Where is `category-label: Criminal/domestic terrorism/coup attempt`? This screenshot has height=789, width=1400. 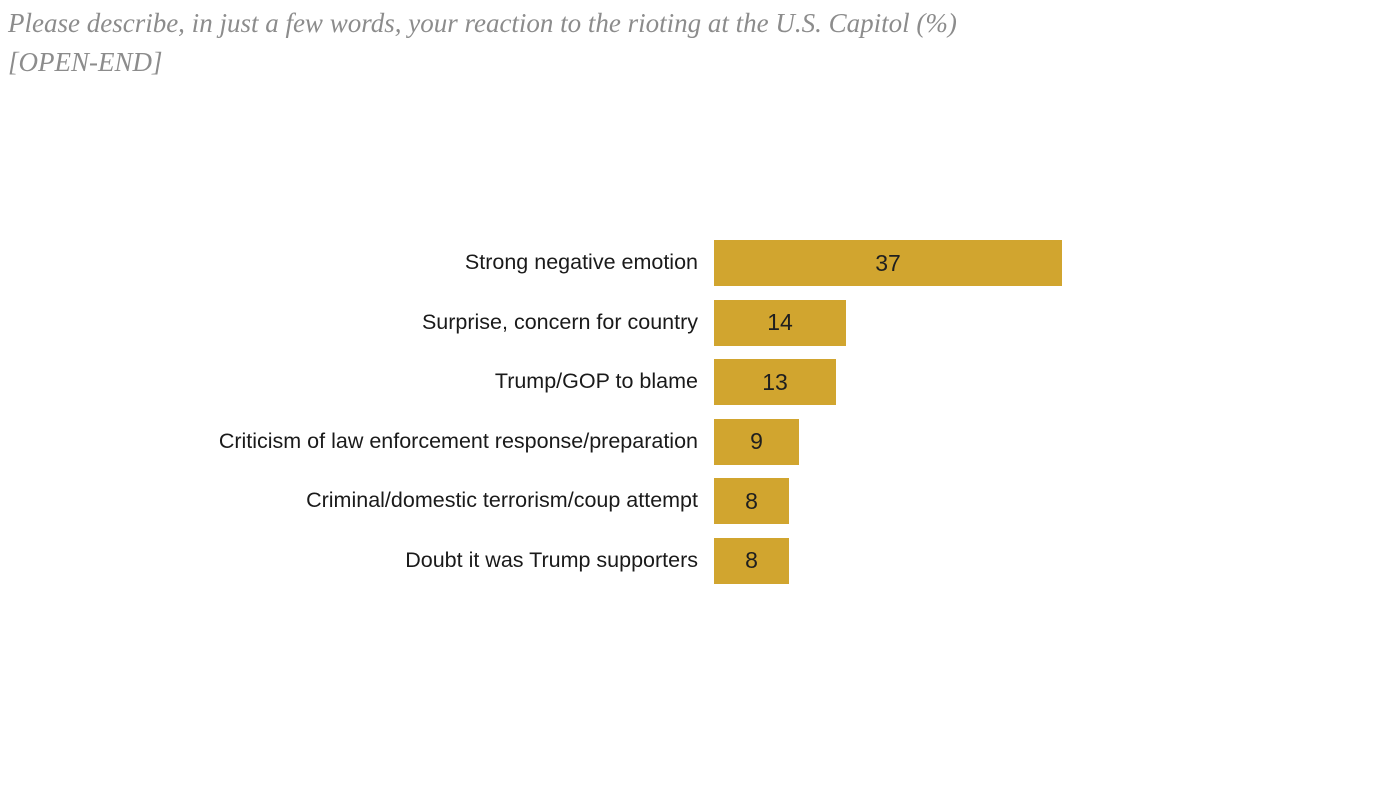
category-label: Criminal/domestic terrorism/coup attempt is located at coordinates (502, 500).